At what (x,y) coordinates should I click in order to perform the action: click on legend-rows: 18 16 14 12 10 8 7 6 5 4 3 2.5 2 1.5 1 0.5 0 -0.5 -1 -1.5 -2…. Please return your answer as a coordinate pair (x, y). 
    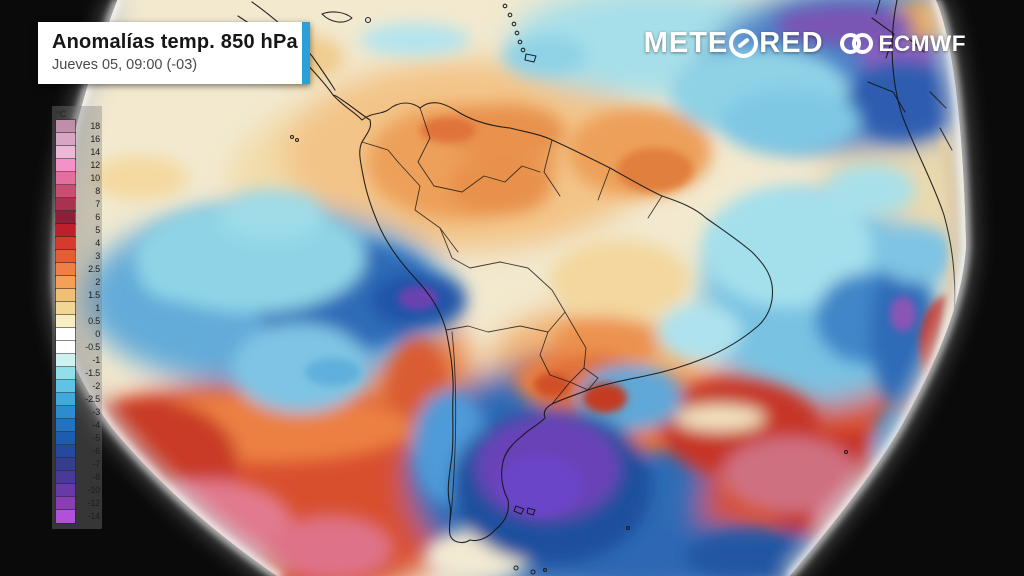
    Looking at the image, I should click on (78, 321).